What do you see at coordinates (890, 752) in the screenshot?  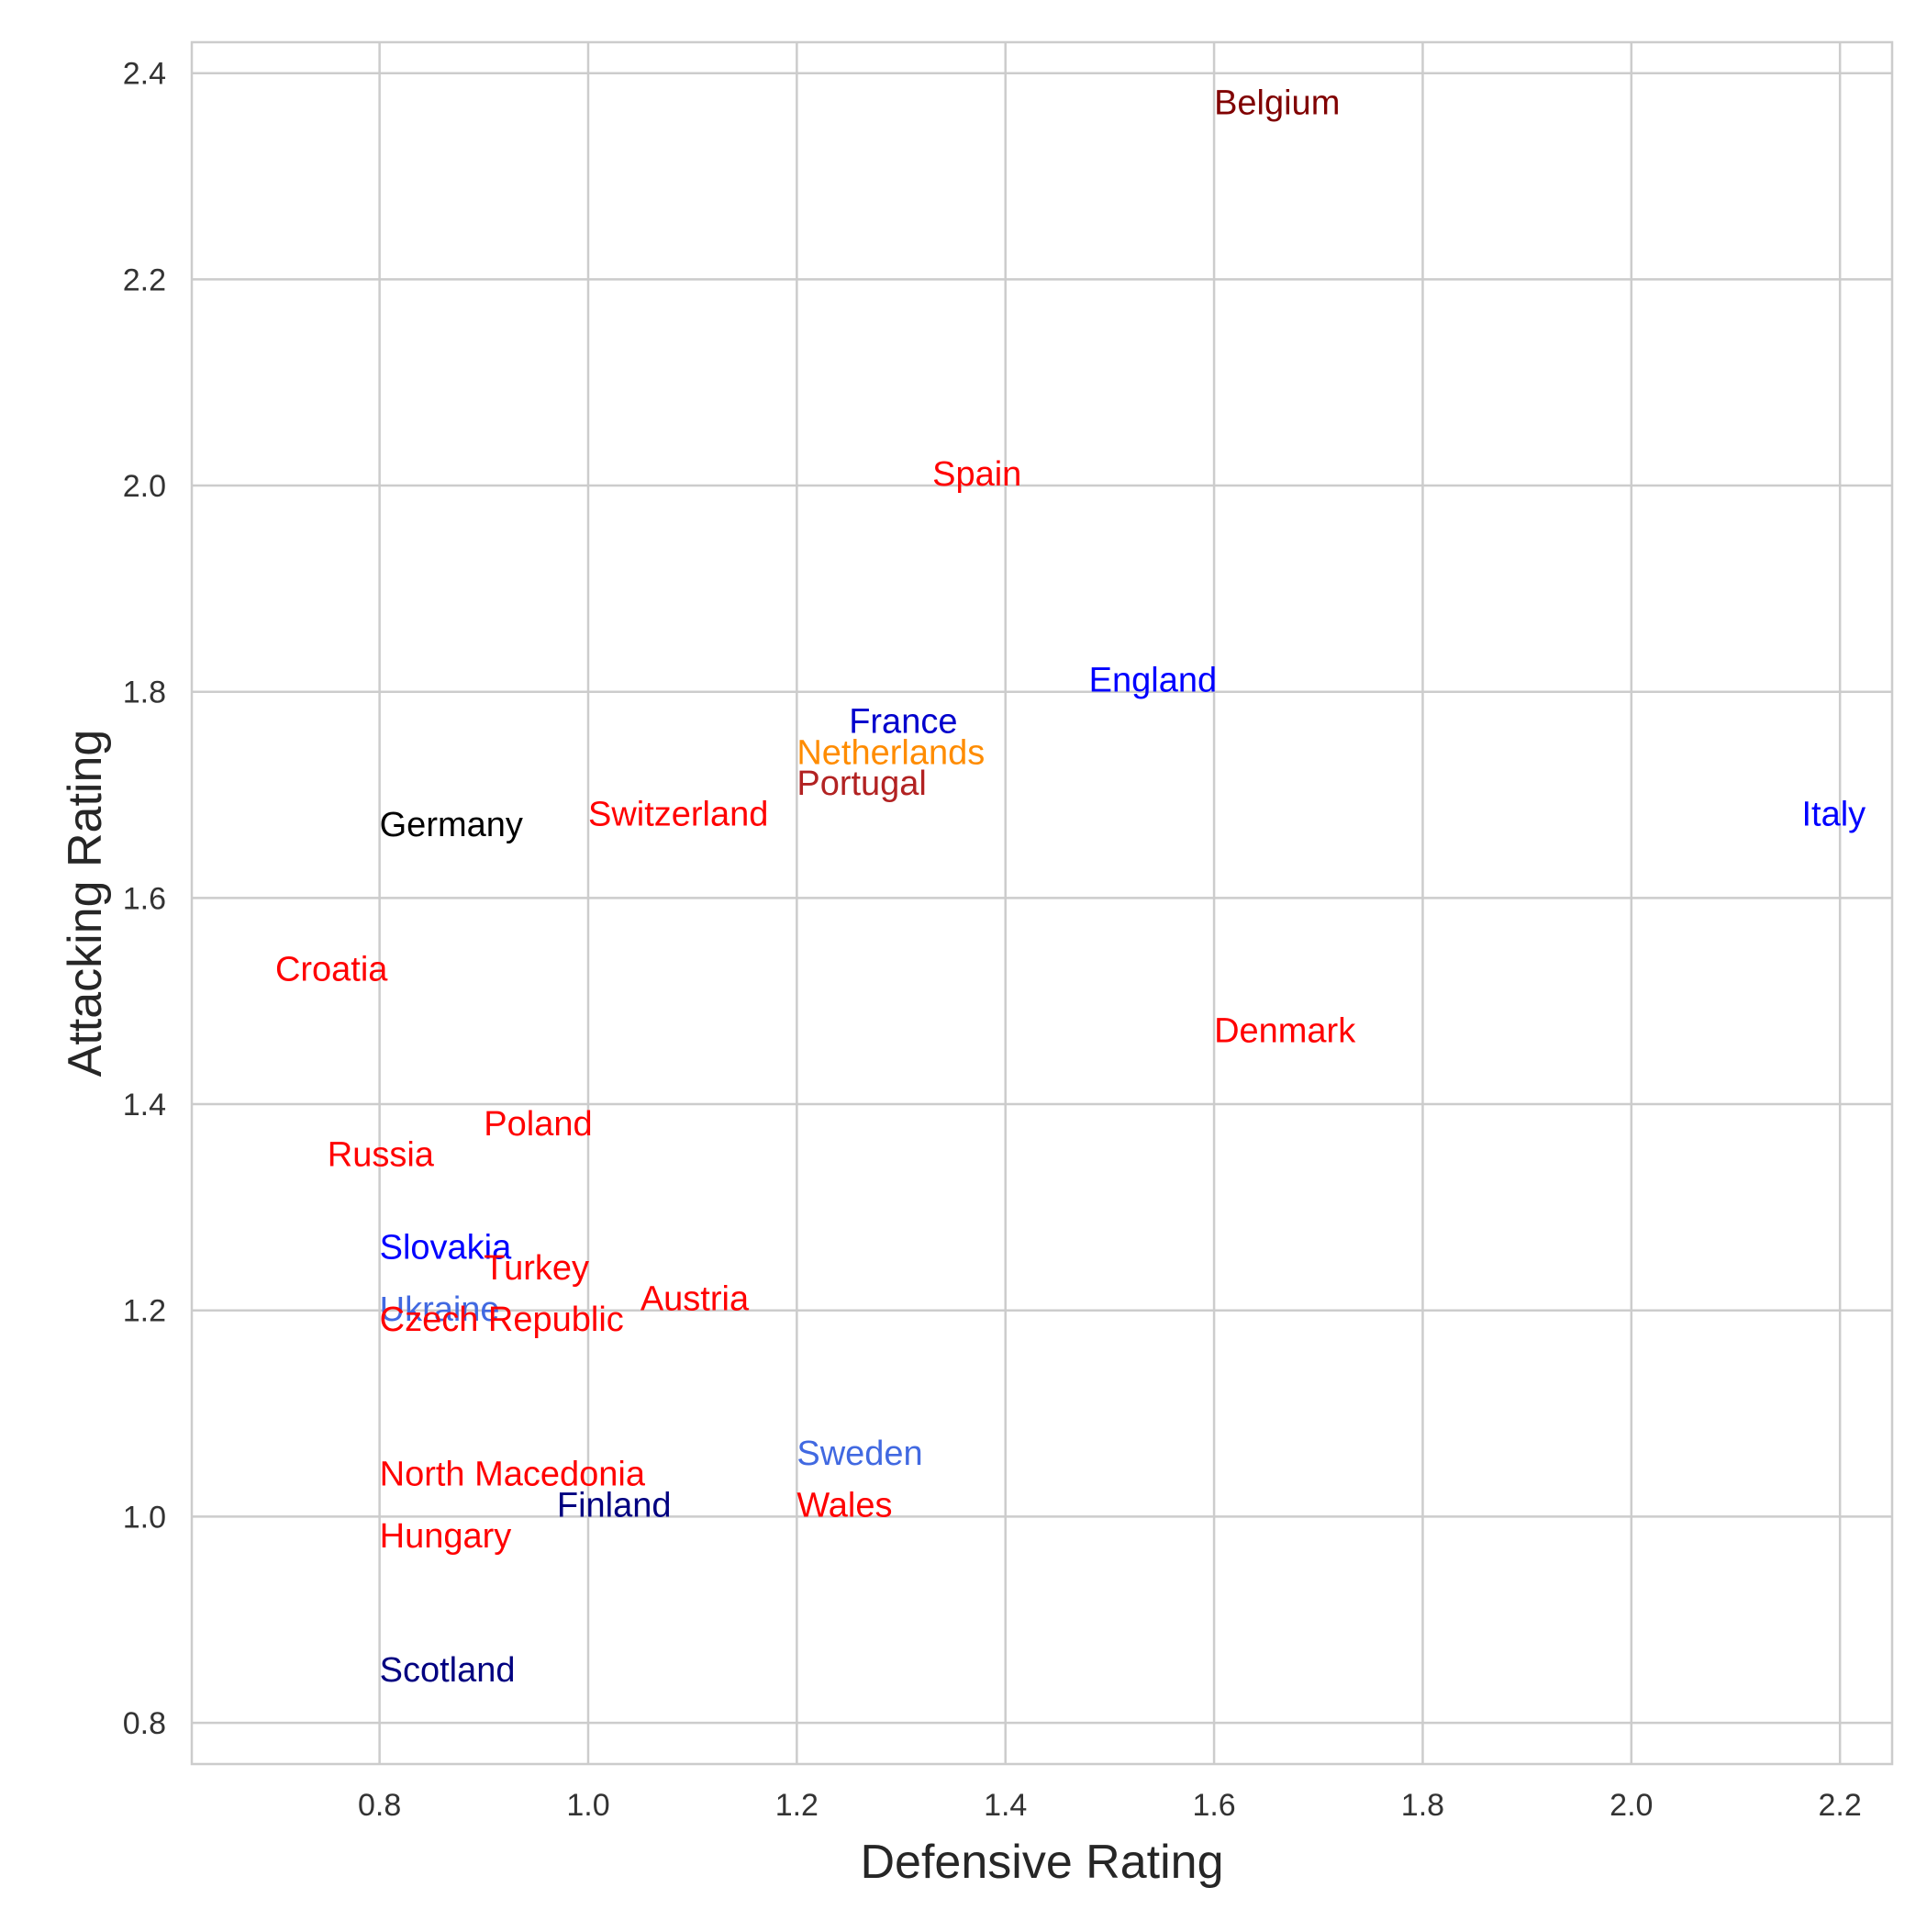 I see `point-label-netherlands: Netherlands` at bounding box center [890, 752].